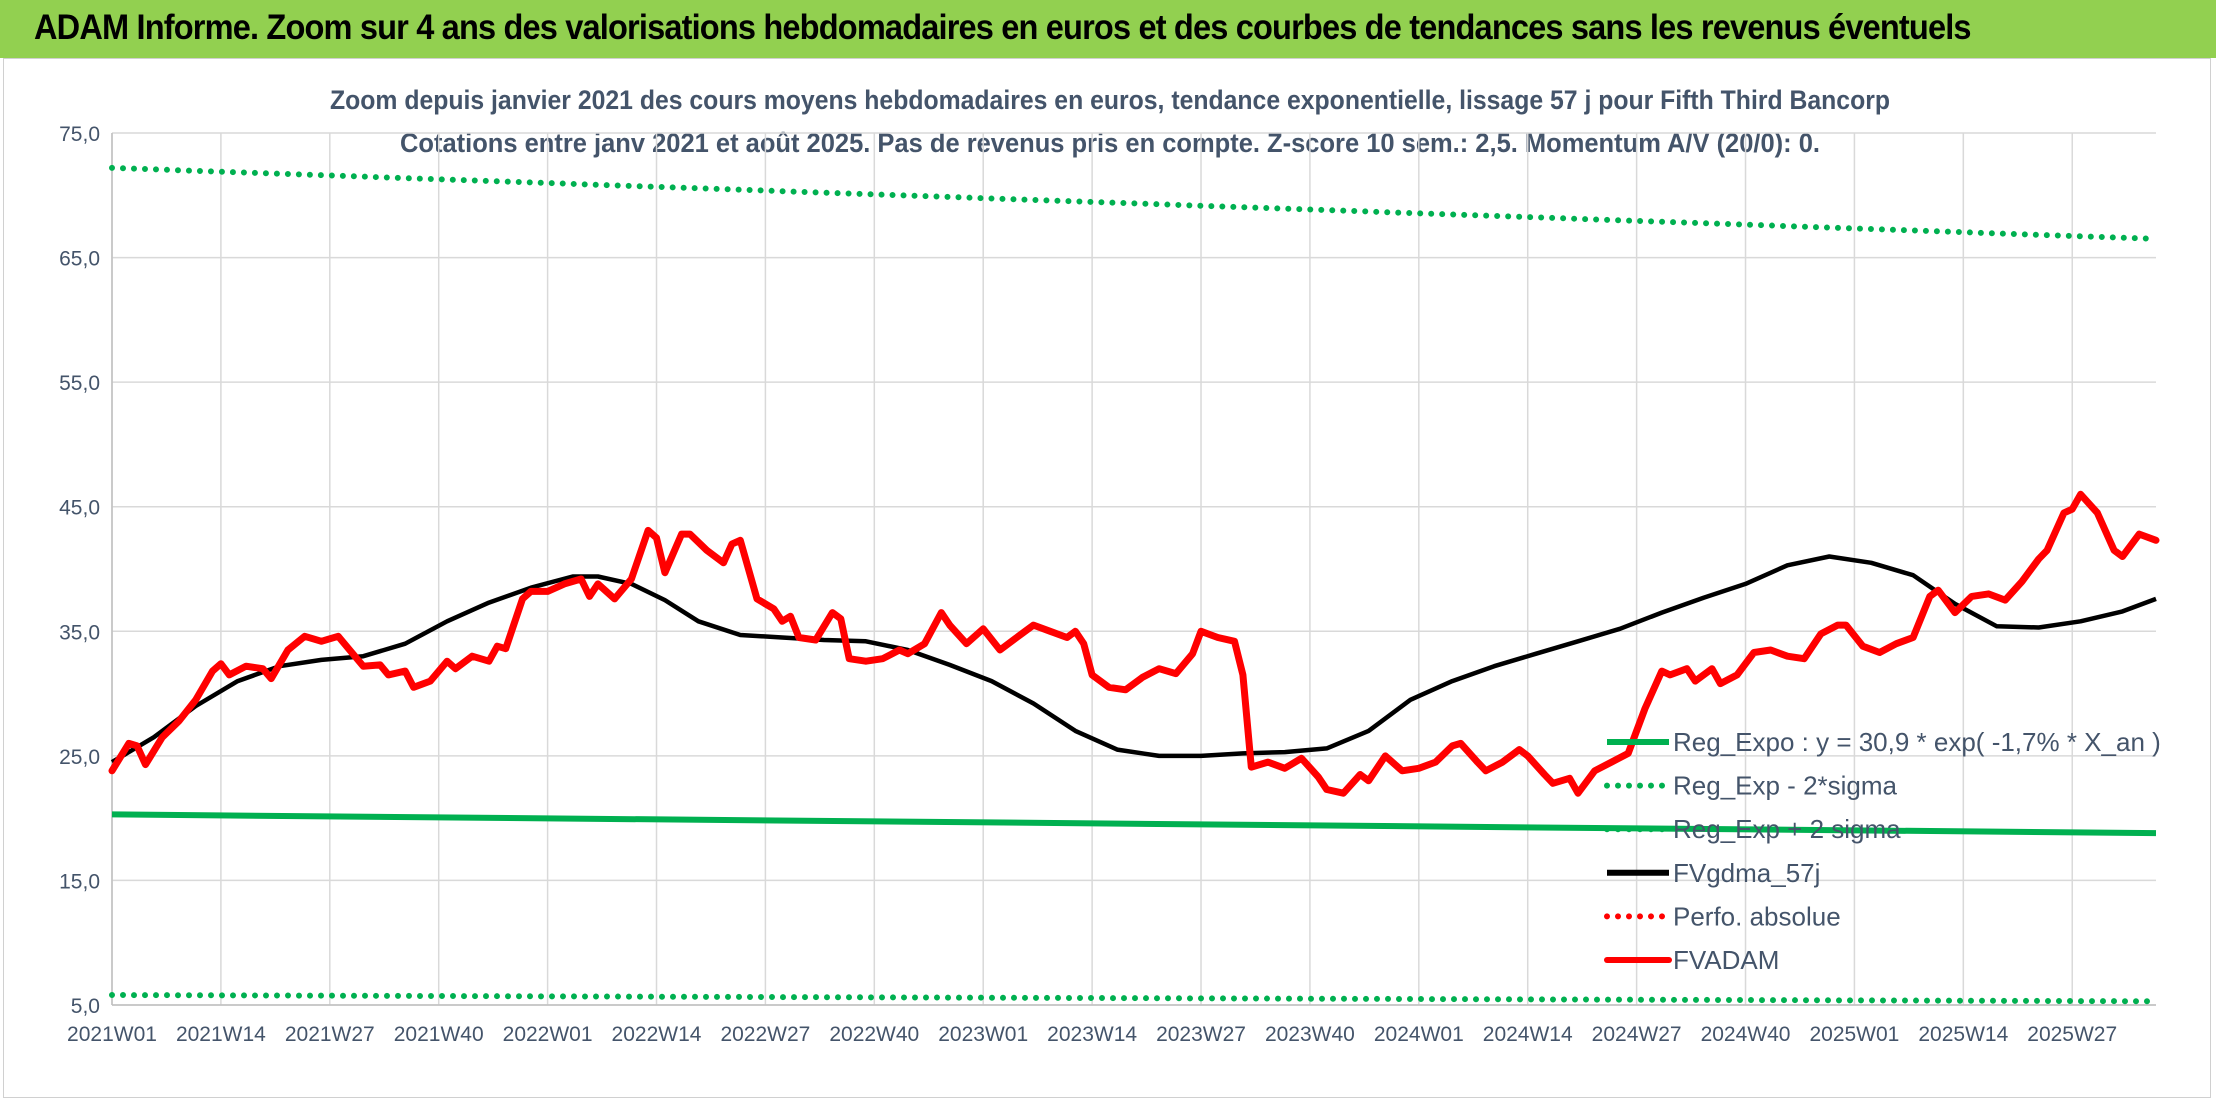 The width and height of the screenshot is (2216, 1102). I want to click on x-tick-label: 2025W27, so click(2072, 1034).